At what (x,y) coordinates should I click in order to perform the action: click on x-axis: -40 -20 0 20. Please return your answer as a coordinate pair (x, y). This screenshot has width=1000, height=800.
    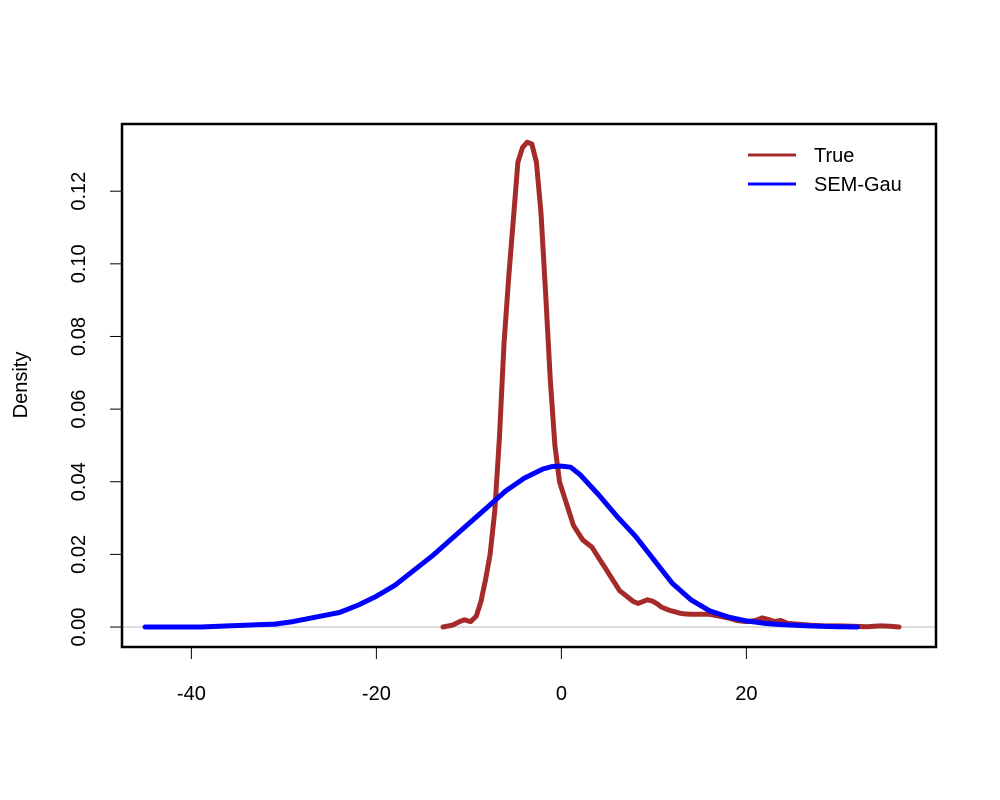
    Looking at the image, I should click on (467, 675).